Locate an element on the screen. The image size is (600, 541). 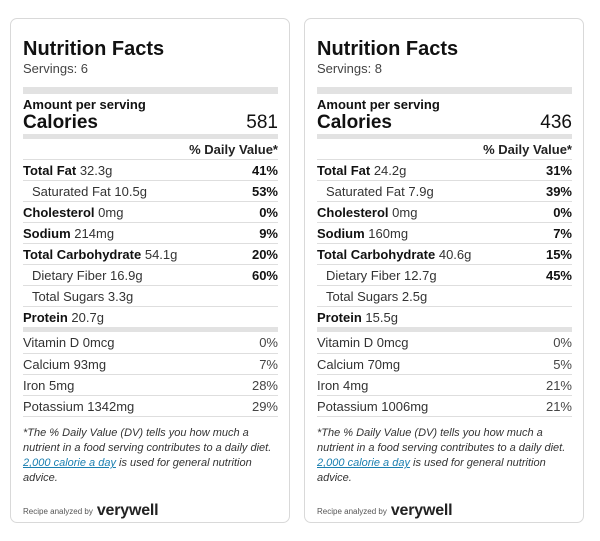
vitamin-label: Vitamin D 0mcg is located at coordinates (363, 342).